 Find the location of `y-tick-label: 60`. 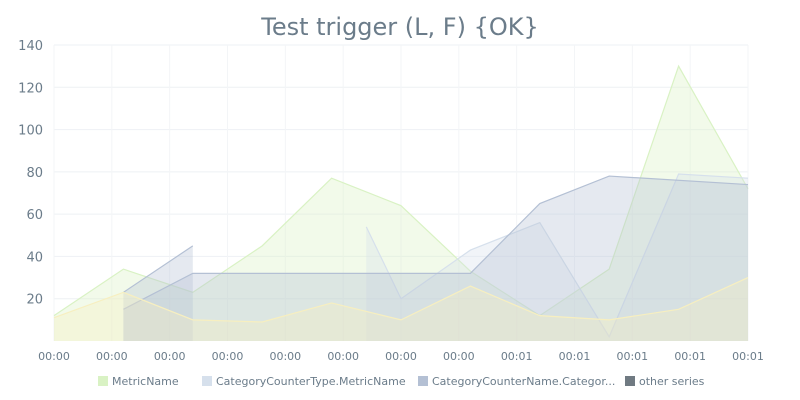

y-tick-label: 60 is located at coordinates (34, 215).